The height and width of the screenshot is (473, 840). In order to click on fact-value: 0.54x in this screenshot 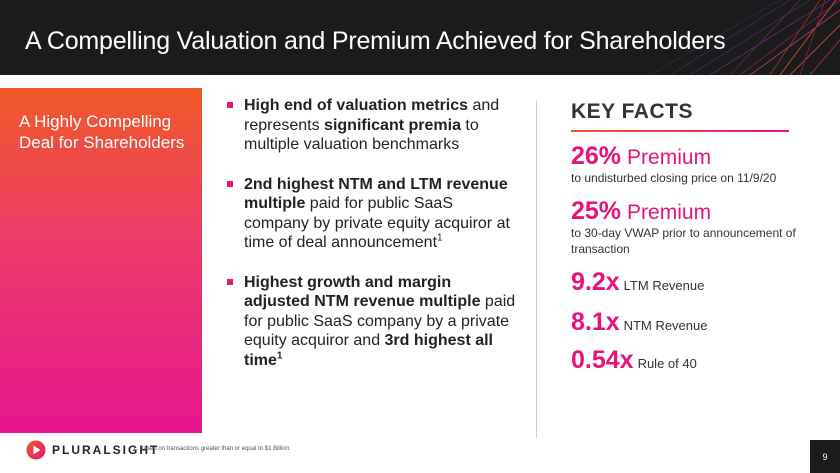, I will do `click(602, 360)`.